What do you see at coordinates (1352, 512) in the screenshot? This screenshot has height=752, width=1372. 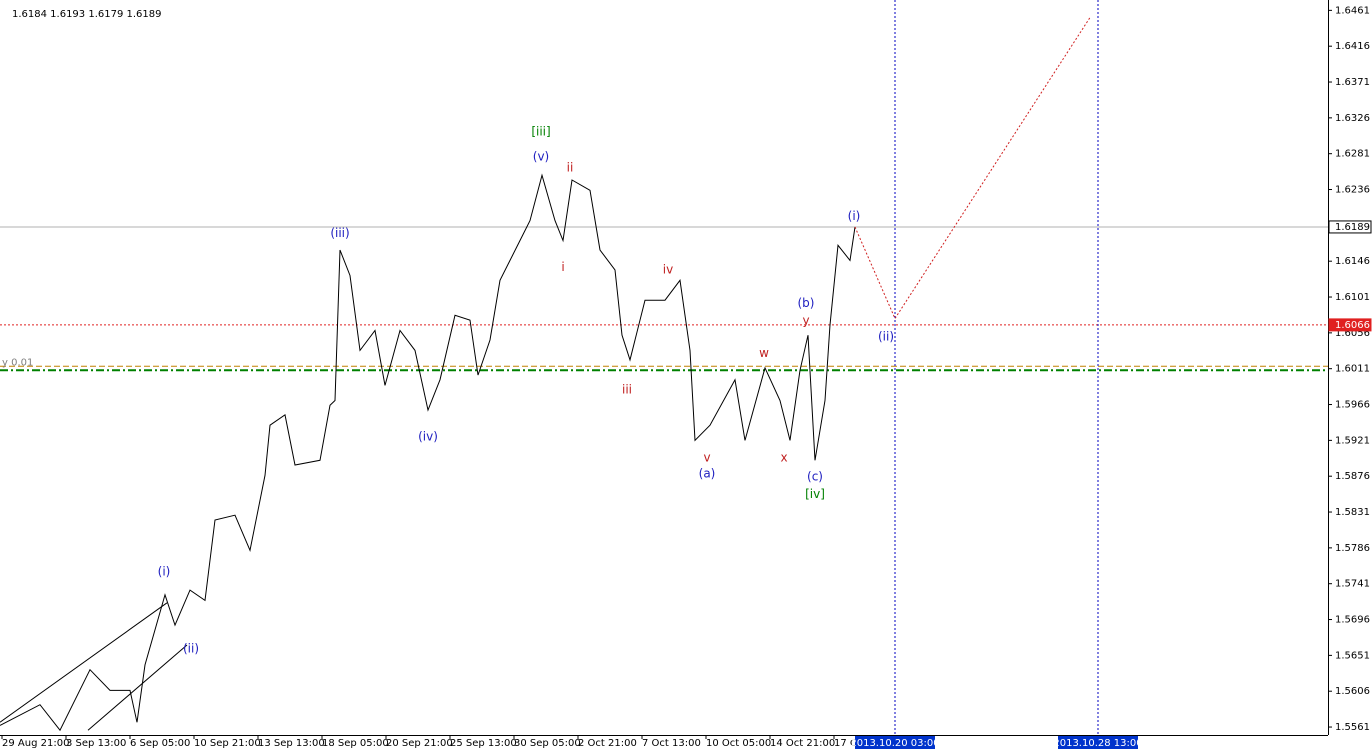 I see `y-tick-label: 1.5831` at bounding box center [1352, 512].